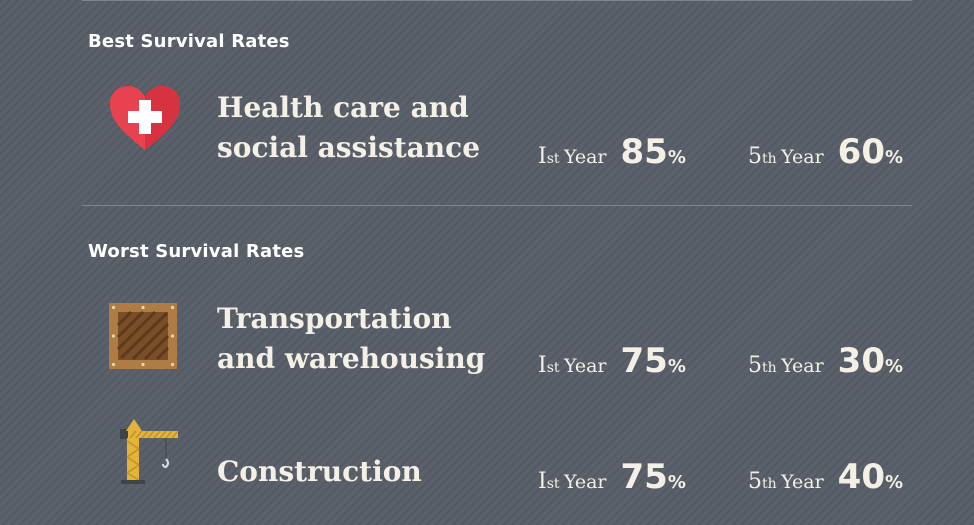 This screenshot has width=974, height=525. What do you see at coordinates (351, 358) in the screenshot?
I see `industry-line-2: and warehousing` at bounding box center [351, 358].